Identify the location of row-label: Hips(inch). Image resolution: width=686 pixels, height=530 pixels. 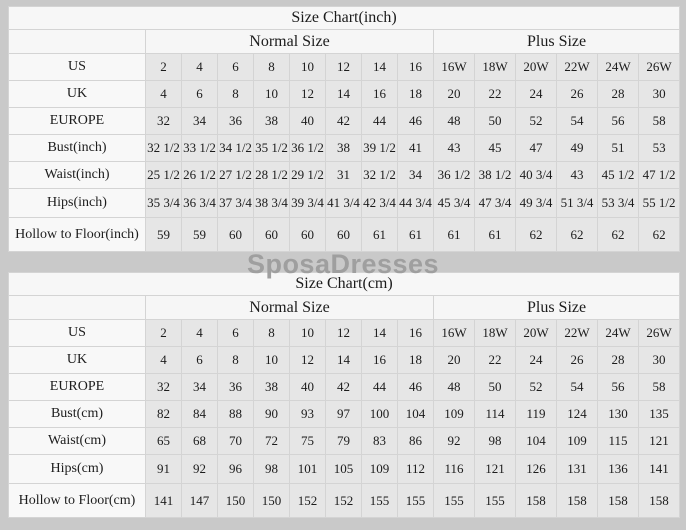
(77, 203).